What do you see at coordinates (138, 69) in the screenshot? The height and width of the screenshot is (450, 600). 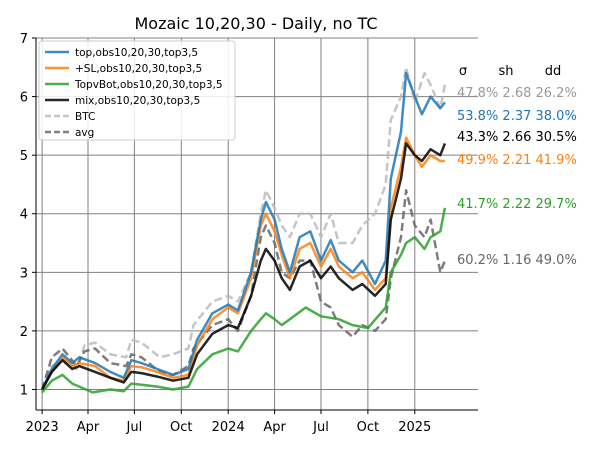 I see `legend-label: +SL,obs10,20,30,top3,5` at bounding box center [138, 69].